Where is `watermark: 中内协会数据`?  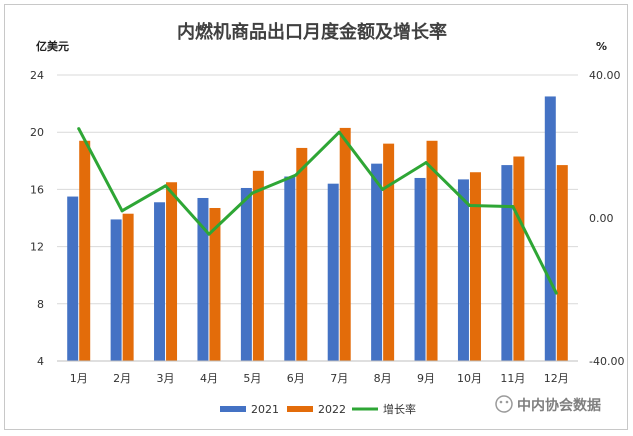
watermark: 中内协会数据 is located at coordinates (548, 404).